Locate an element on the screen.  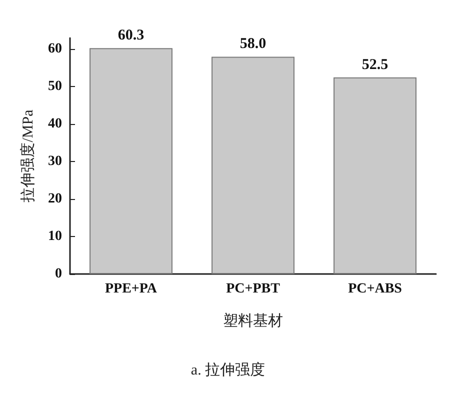
data-label: 52.5 is located at coordinates (375, 64).